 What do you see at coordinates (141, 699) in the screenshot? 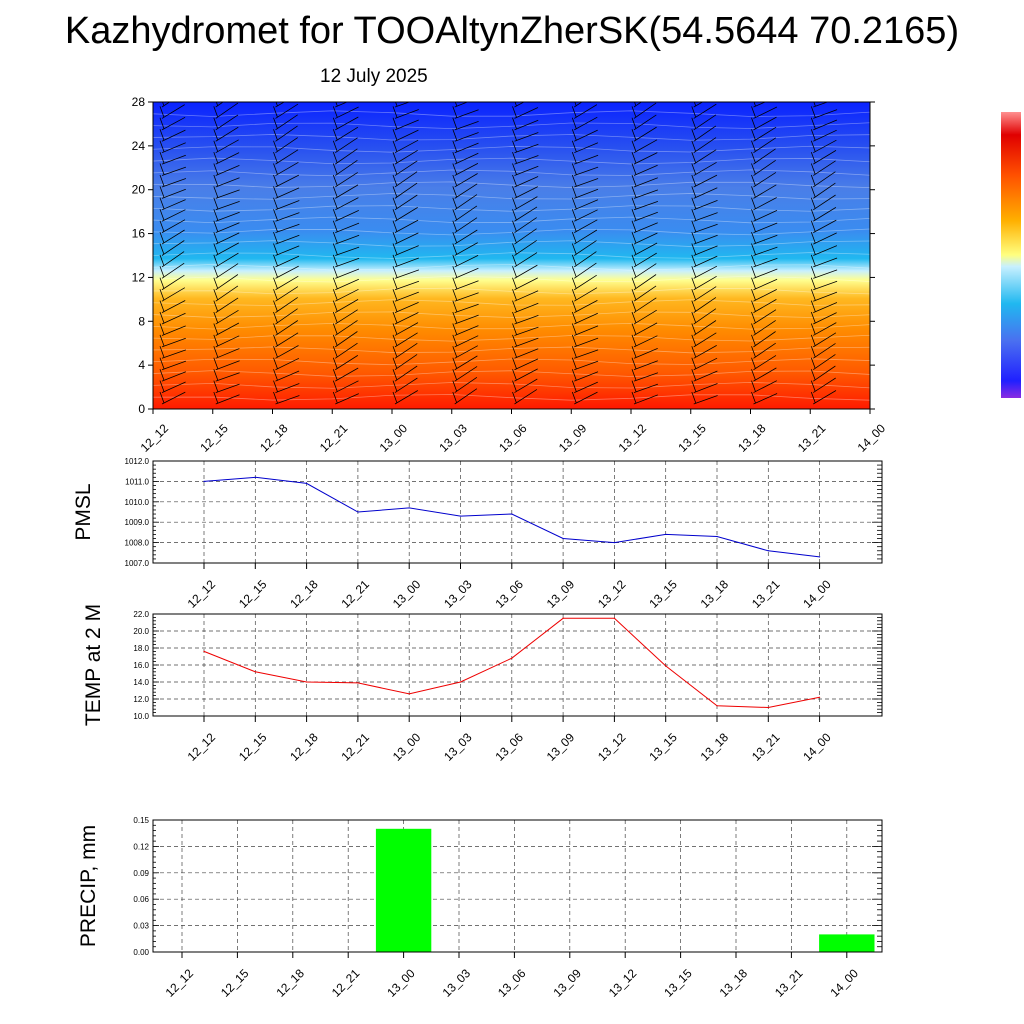
I see `y-tick-label: 12.0` at bounding box center [141, 699].